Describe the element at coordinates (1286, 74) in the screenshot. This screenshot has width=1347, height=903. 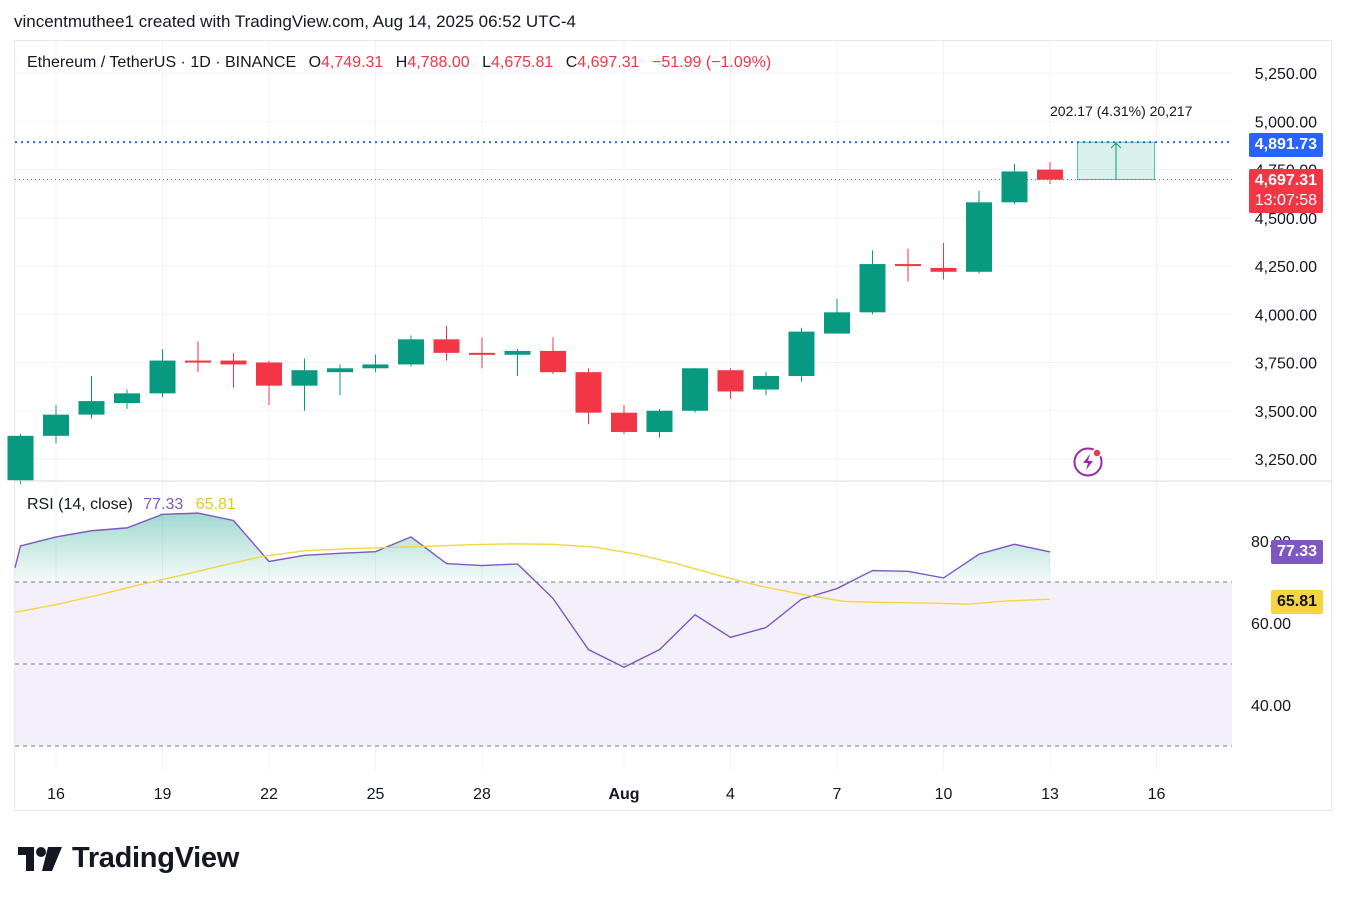
I see `price-axis-label: 5,250.00` at that location.